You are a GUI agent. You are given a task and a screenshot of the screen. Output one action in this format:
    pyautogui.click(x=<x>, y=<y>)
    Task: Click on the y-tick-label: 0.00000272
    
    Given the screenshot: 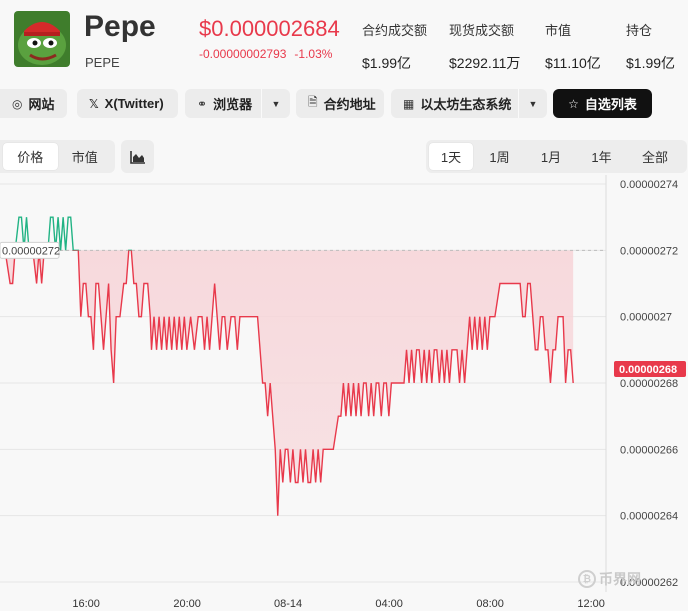 What is the action you would take?
    pyautogui.click(x=649, y=251)
    